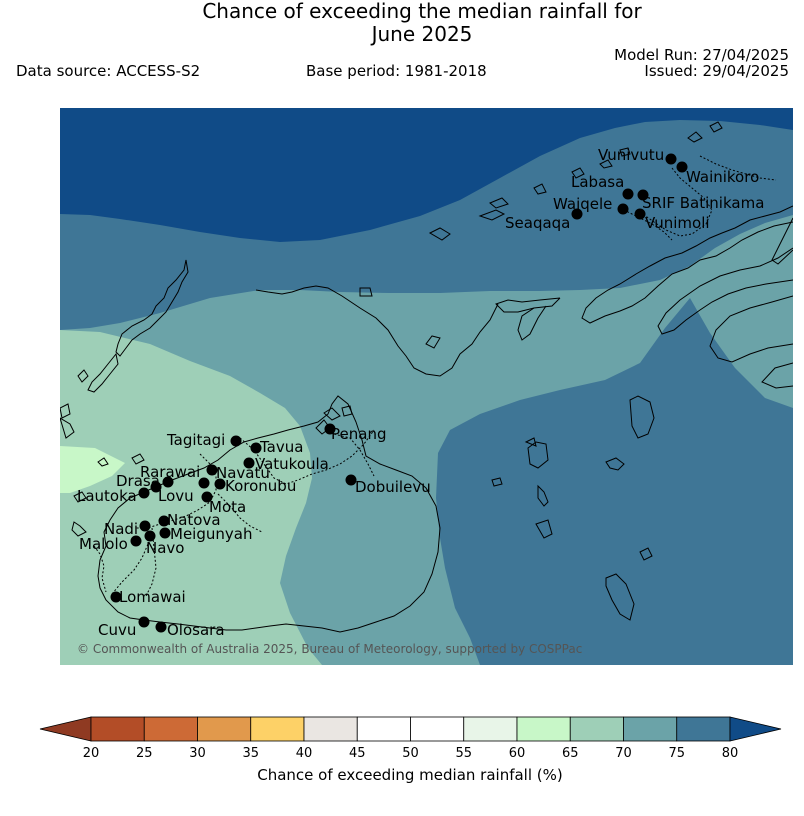 This screenshot has width=804, height=816. I want to click on label-lautoka: Lautoka, so click(107, 496).